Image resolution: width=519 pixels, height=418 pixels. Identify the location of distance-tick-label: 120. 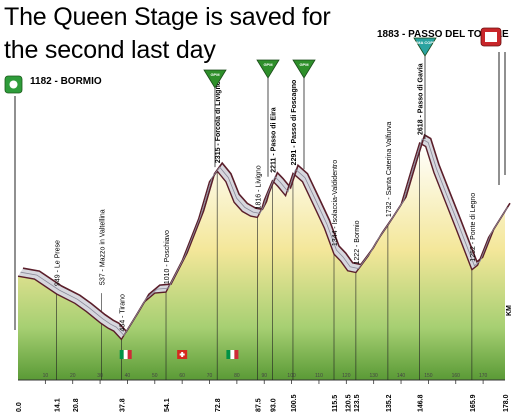
(346, 376).